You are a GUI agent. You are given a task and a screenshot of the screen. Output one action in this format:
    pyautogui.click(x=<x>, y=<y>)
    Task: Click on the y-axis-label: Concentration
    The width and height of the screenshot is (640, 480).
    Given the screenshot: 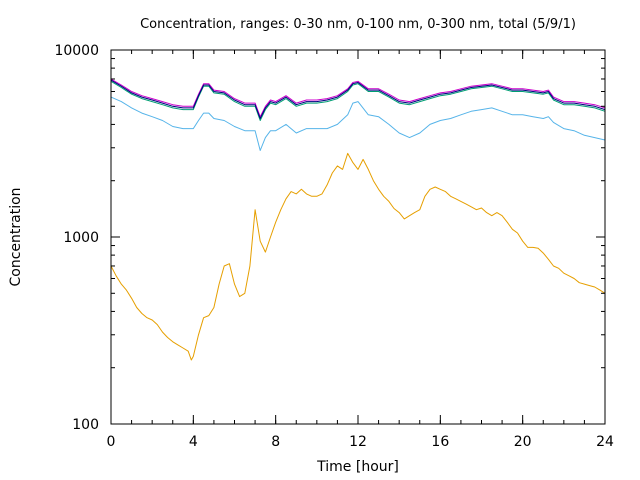 What is the action you would take?
    pyautogui.click(x=16, y=236)
    